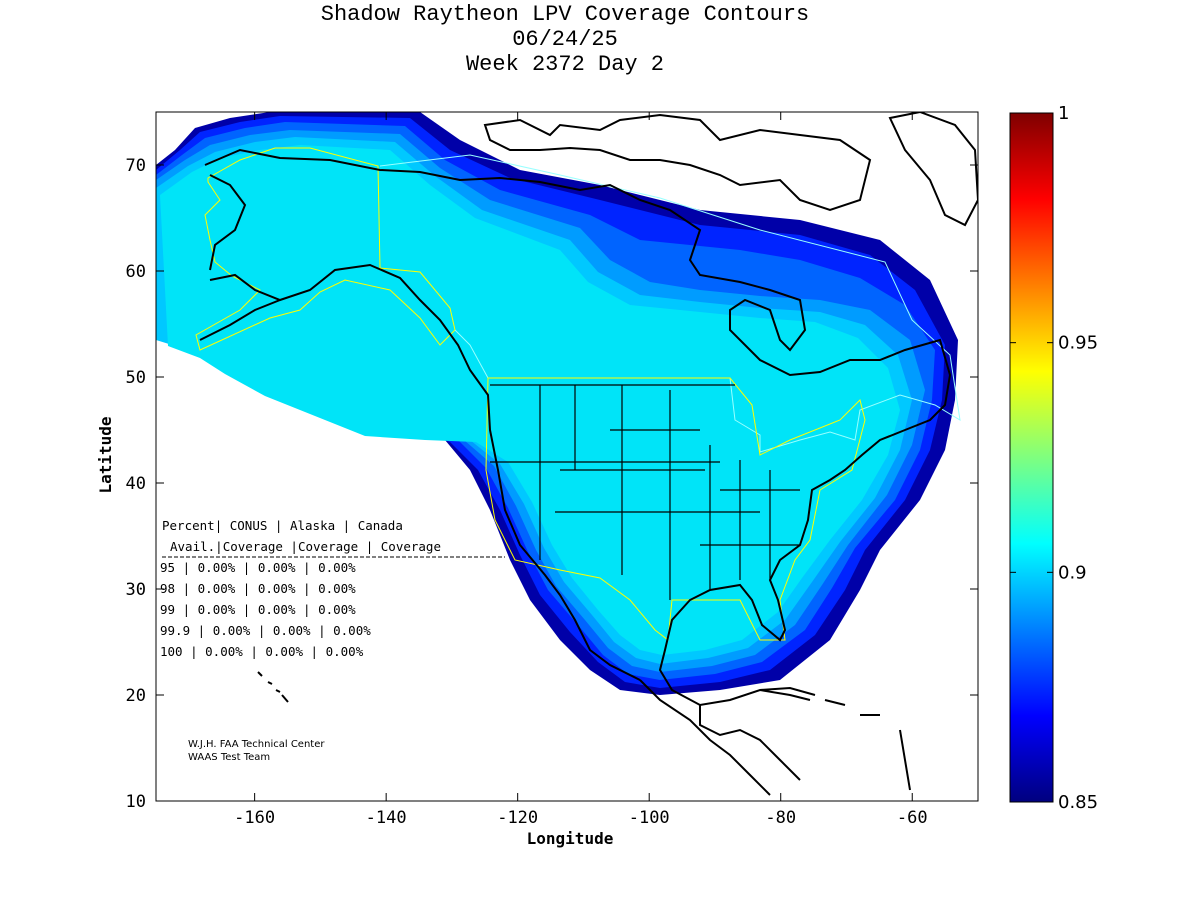 This screenshot has width=1200, height=900. Describe the element at coordinates (175, 630) in the screenshot. I see `stats-row-pct: 99.9` at that location.